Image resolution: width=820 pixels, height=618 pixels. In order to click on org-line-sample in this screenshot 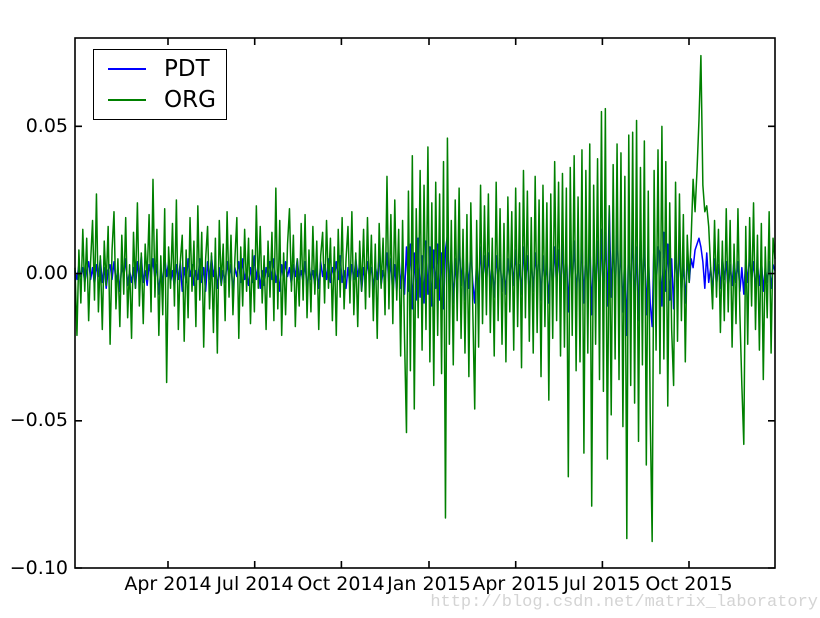, I will do `click(127, 100)`.